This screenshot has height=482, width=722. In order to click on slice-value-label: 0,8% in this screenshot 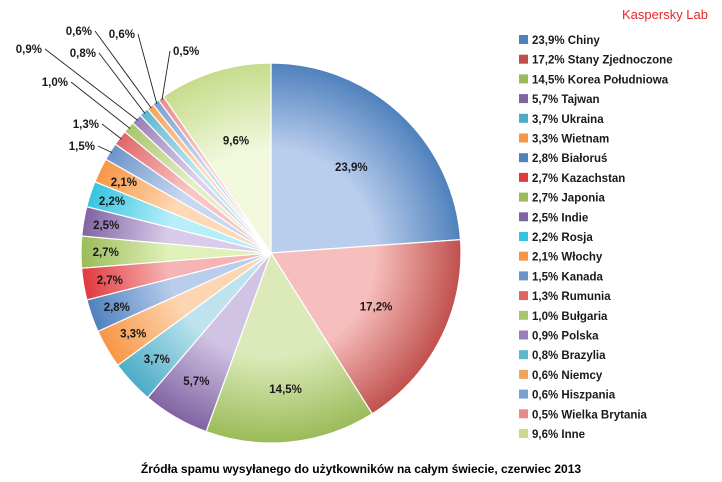, I will do `click(83, 54)`.